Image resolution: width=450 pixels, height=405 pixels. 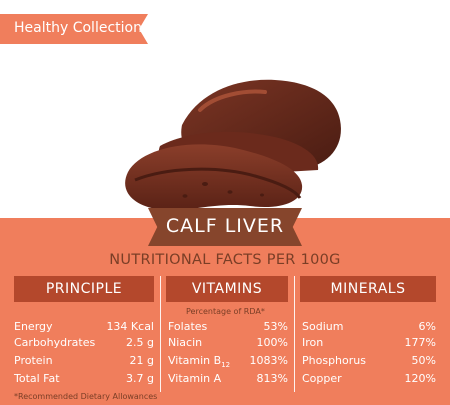 I want to click on product-title: CALF LIVER, so click(x=225, y=226).